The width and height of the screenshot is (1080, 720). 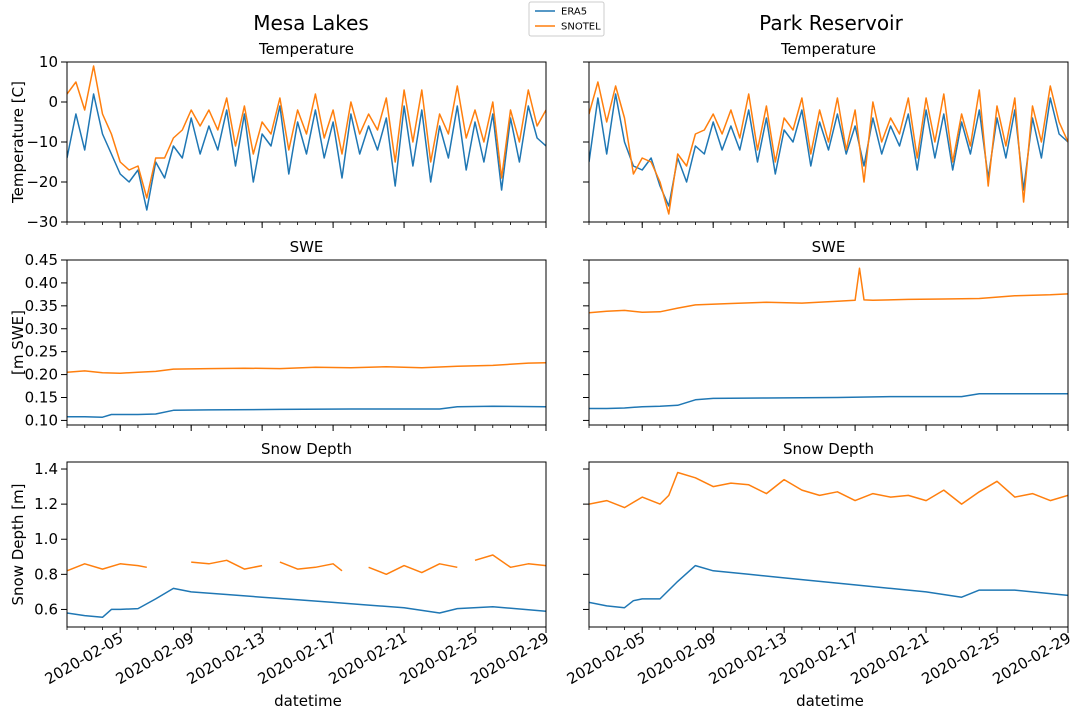 I want to click on y-tick-label: 0.25, so click(x=41, y=352).